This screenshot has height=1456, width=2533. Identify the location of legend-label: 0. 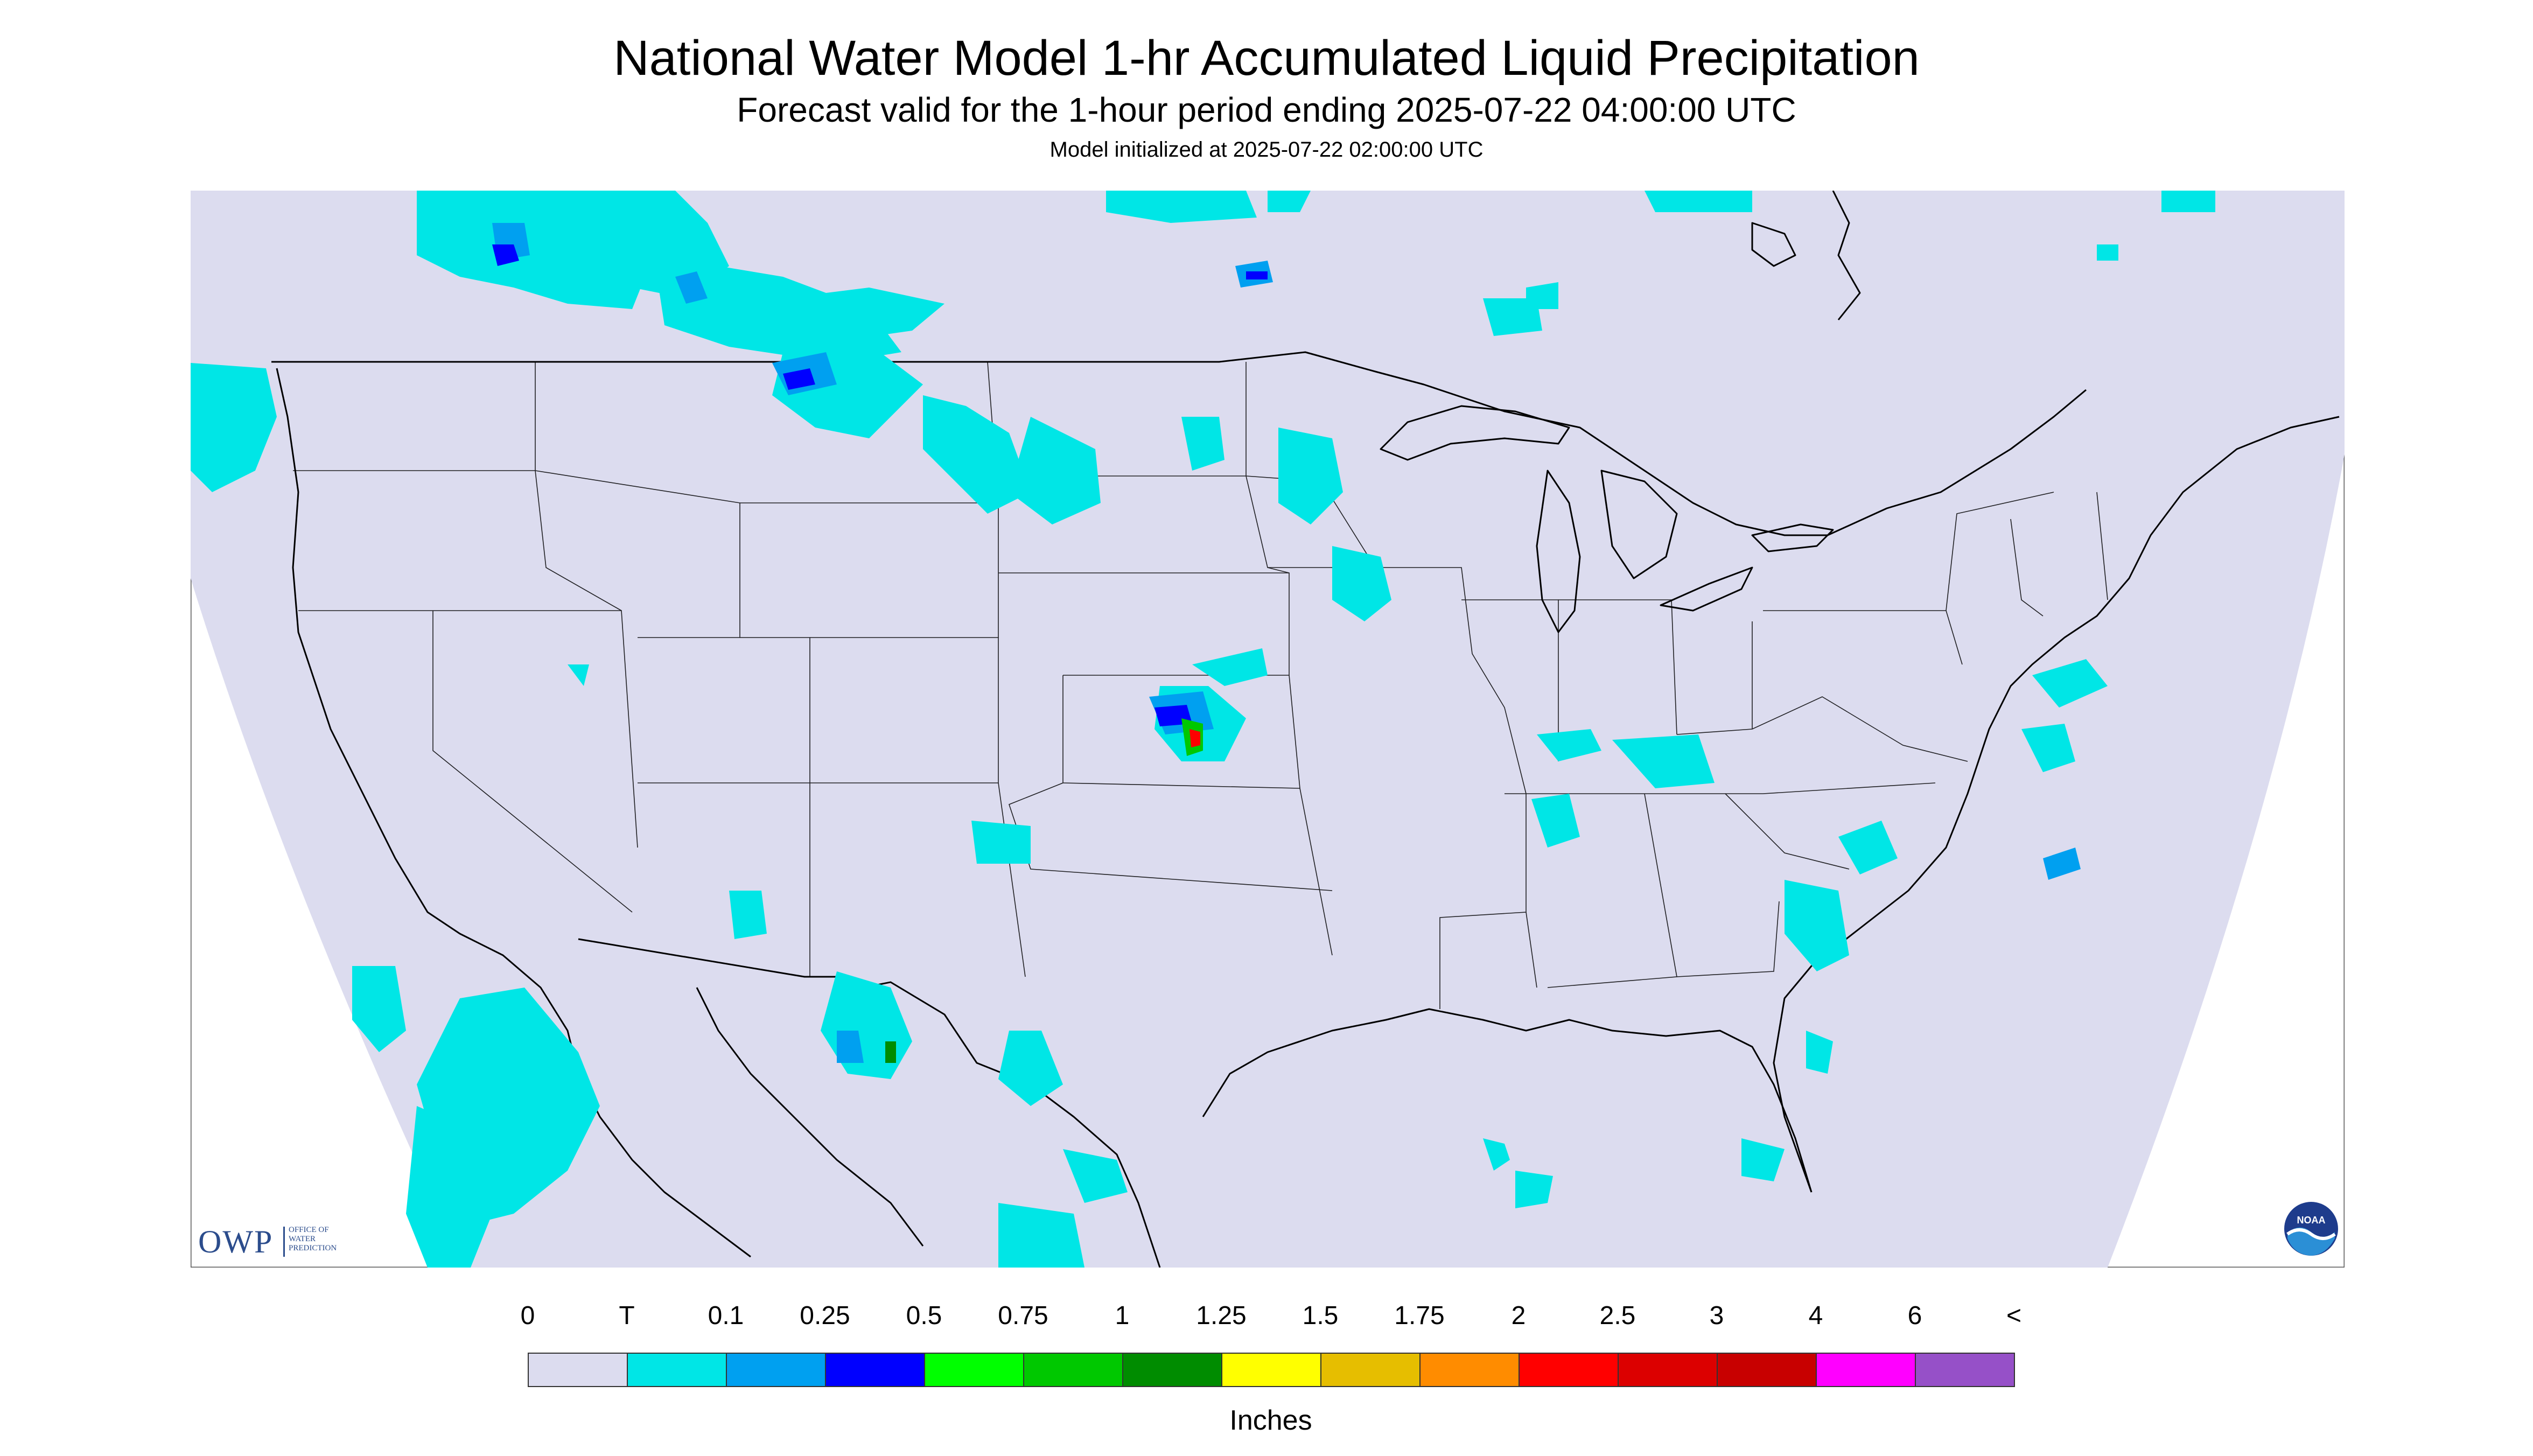
(527, 1315).